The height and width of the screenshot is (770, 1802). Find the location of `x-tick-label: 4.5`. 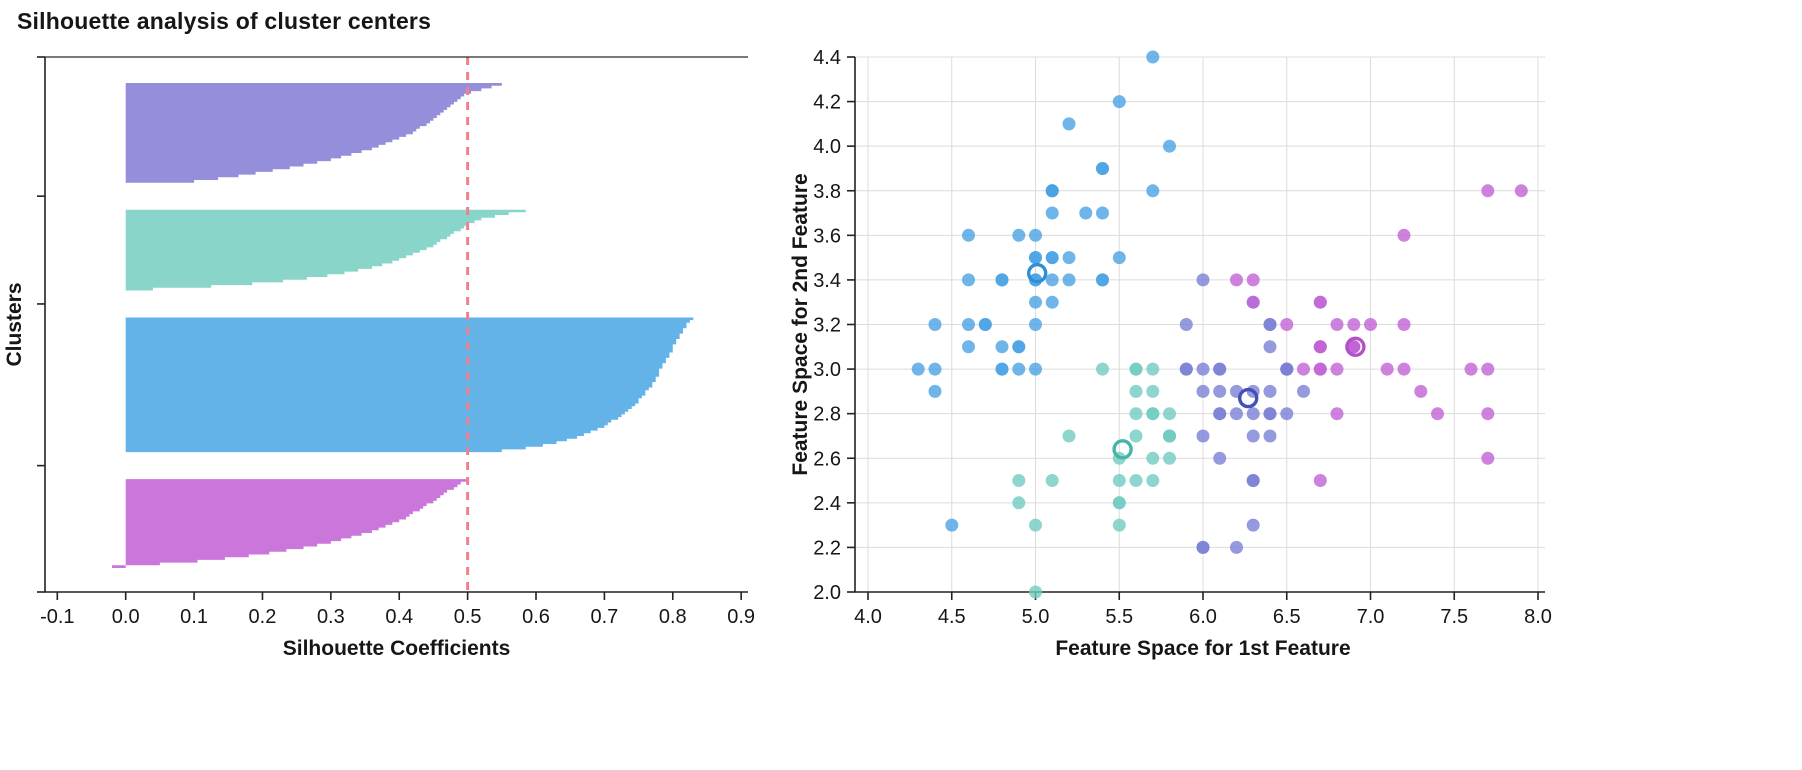

x-tick-label: 4.5 is located at coordinates (952, 617).